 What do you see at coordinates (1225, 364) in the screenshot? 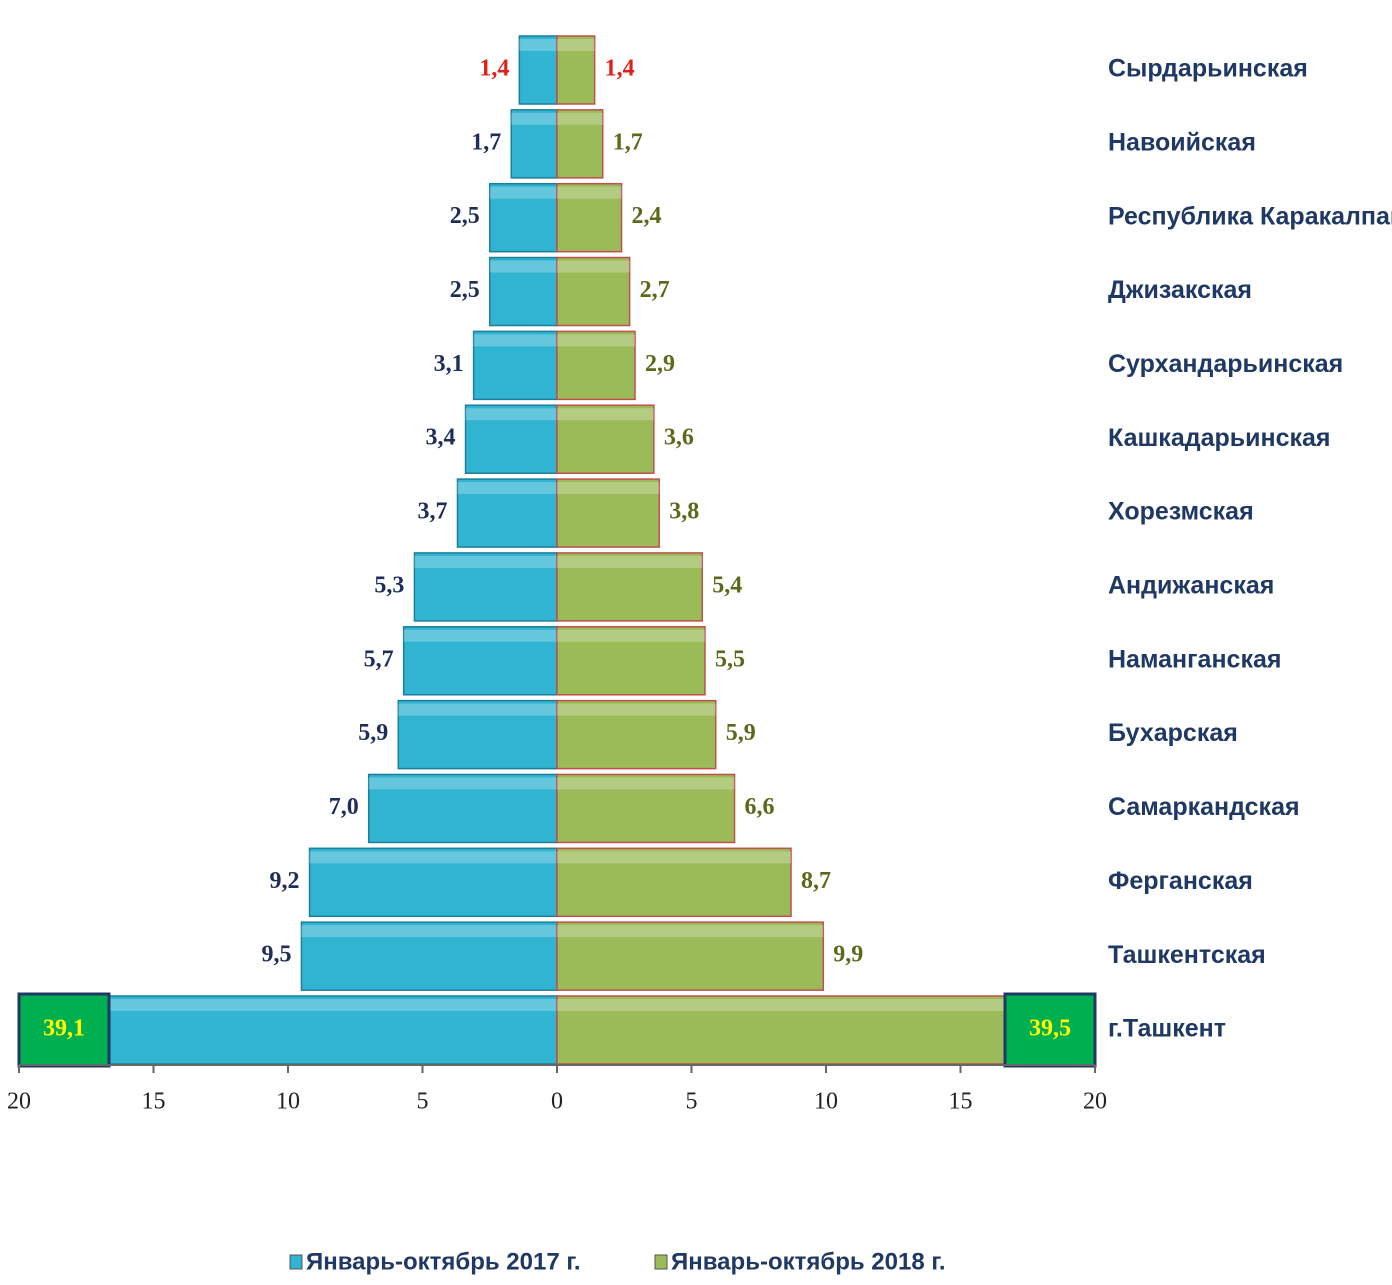
I see `category-label: Сурхандарьинская` at bounding box center [1225, 364].